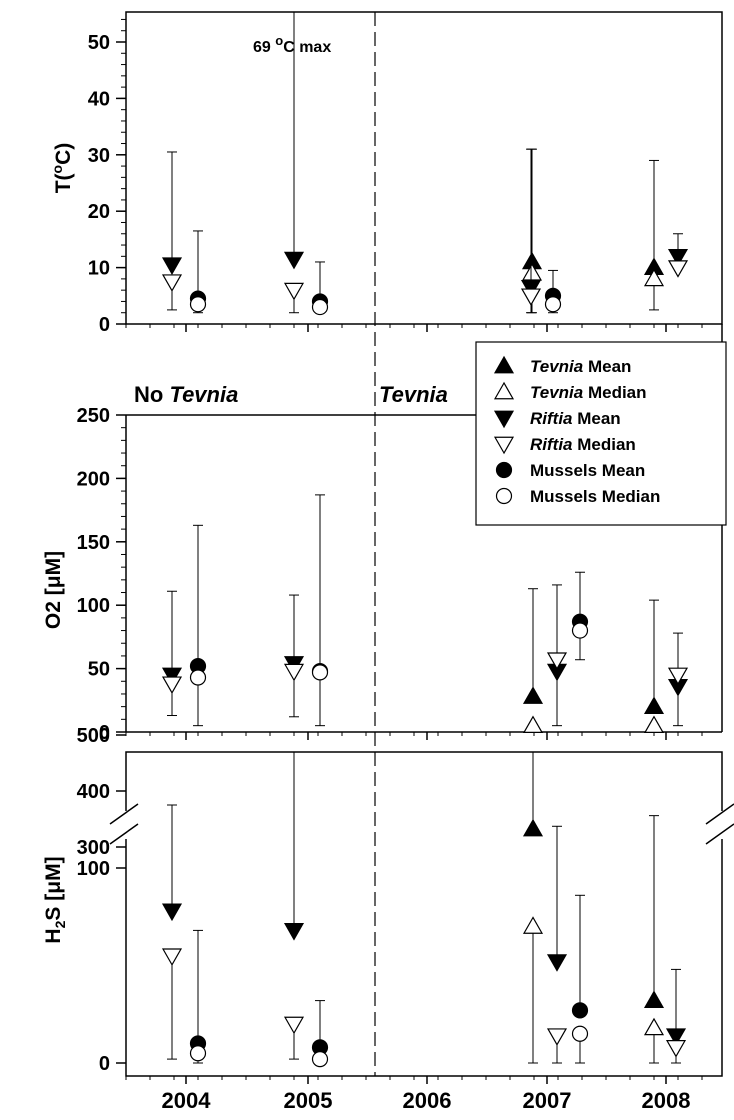  Describe the element at coordinates (99, 212) in the screenshot. I see `y-tick-label: 20` at that location.